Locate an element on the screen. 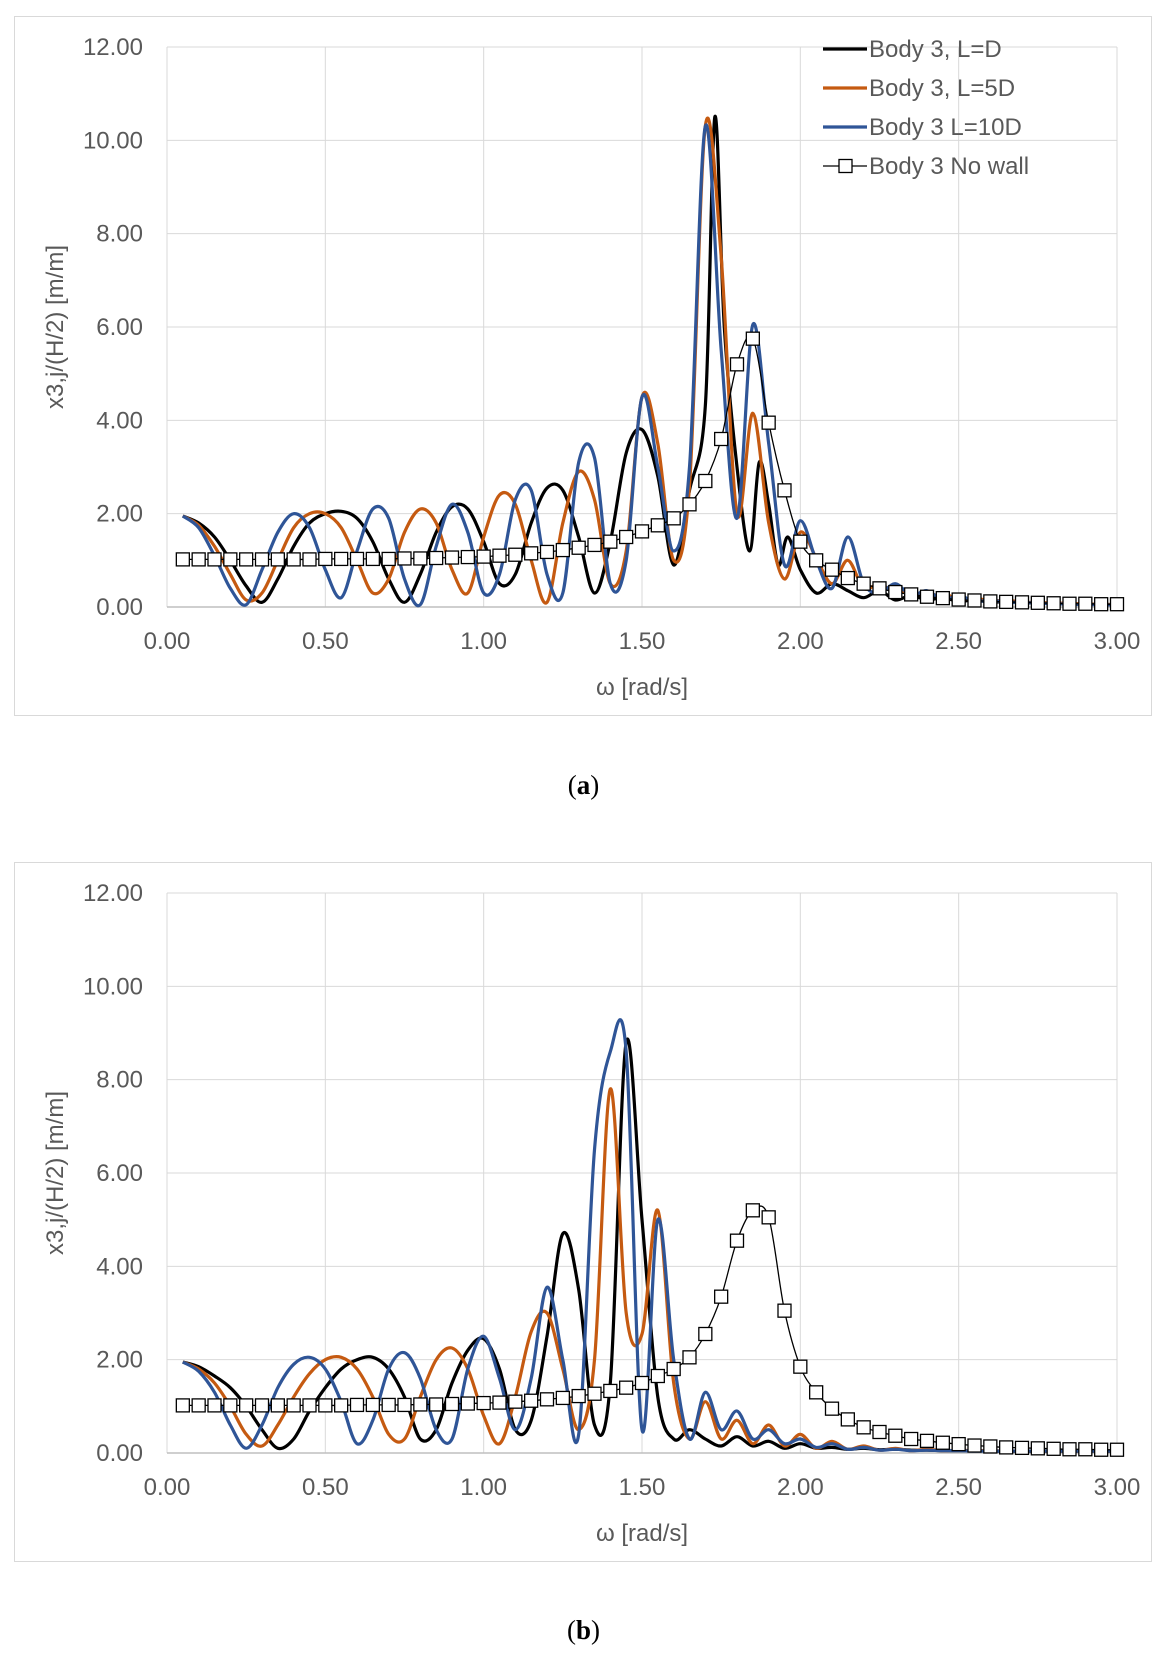  y-tick-label: 2.00 is located at coordinates (119, 1360).